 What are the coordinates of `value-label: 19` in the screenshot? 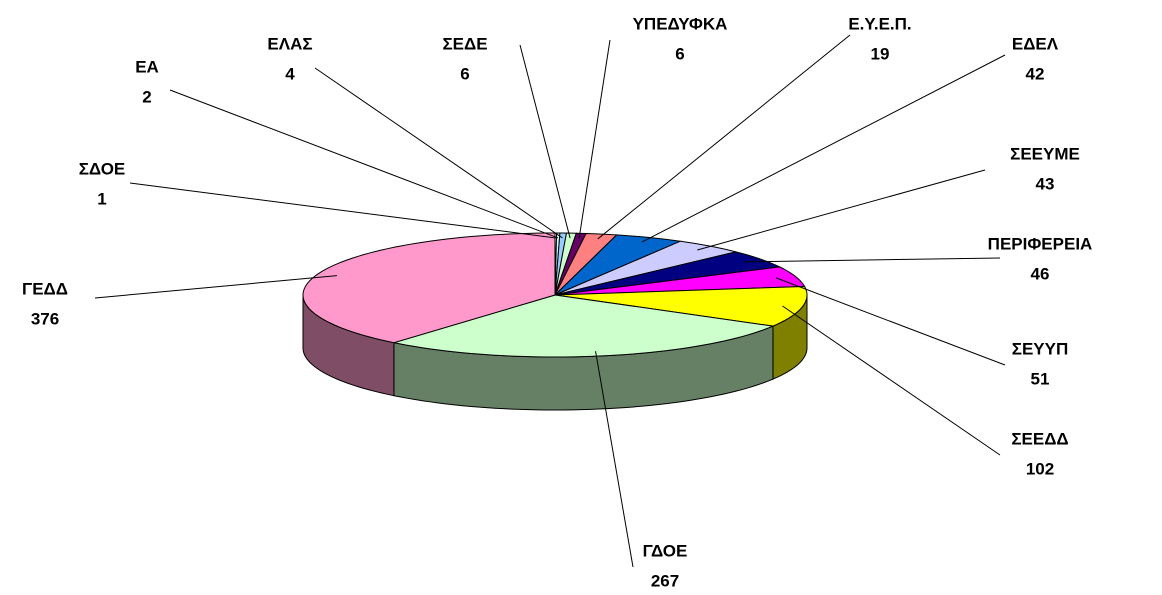 It's located at (880, 53).